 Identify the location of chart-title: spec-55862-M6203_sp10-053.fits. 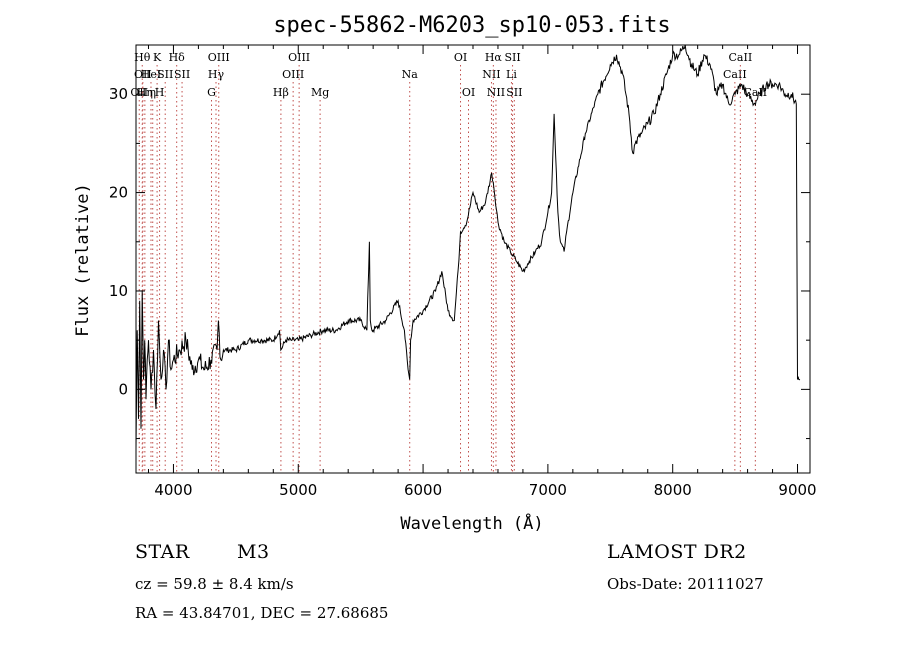
(471, 25).